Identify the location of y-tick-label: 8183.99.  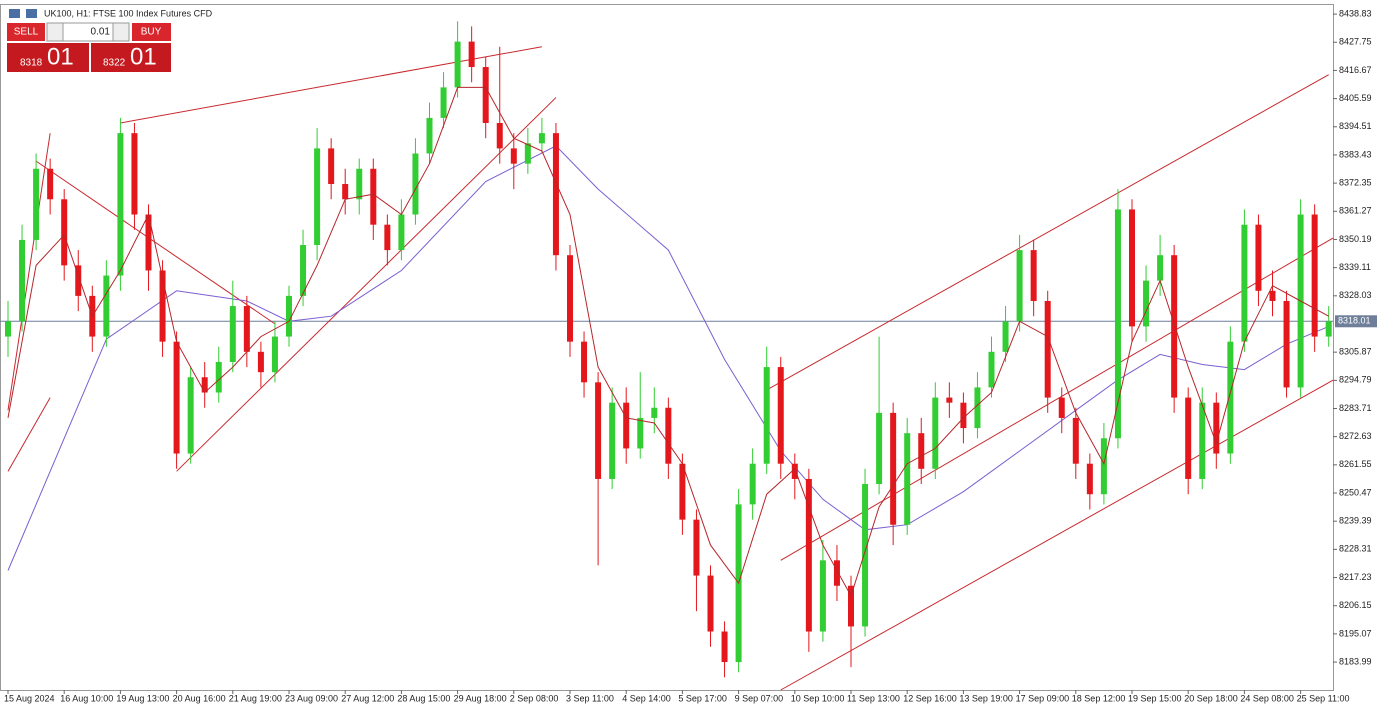
(1355, 661).